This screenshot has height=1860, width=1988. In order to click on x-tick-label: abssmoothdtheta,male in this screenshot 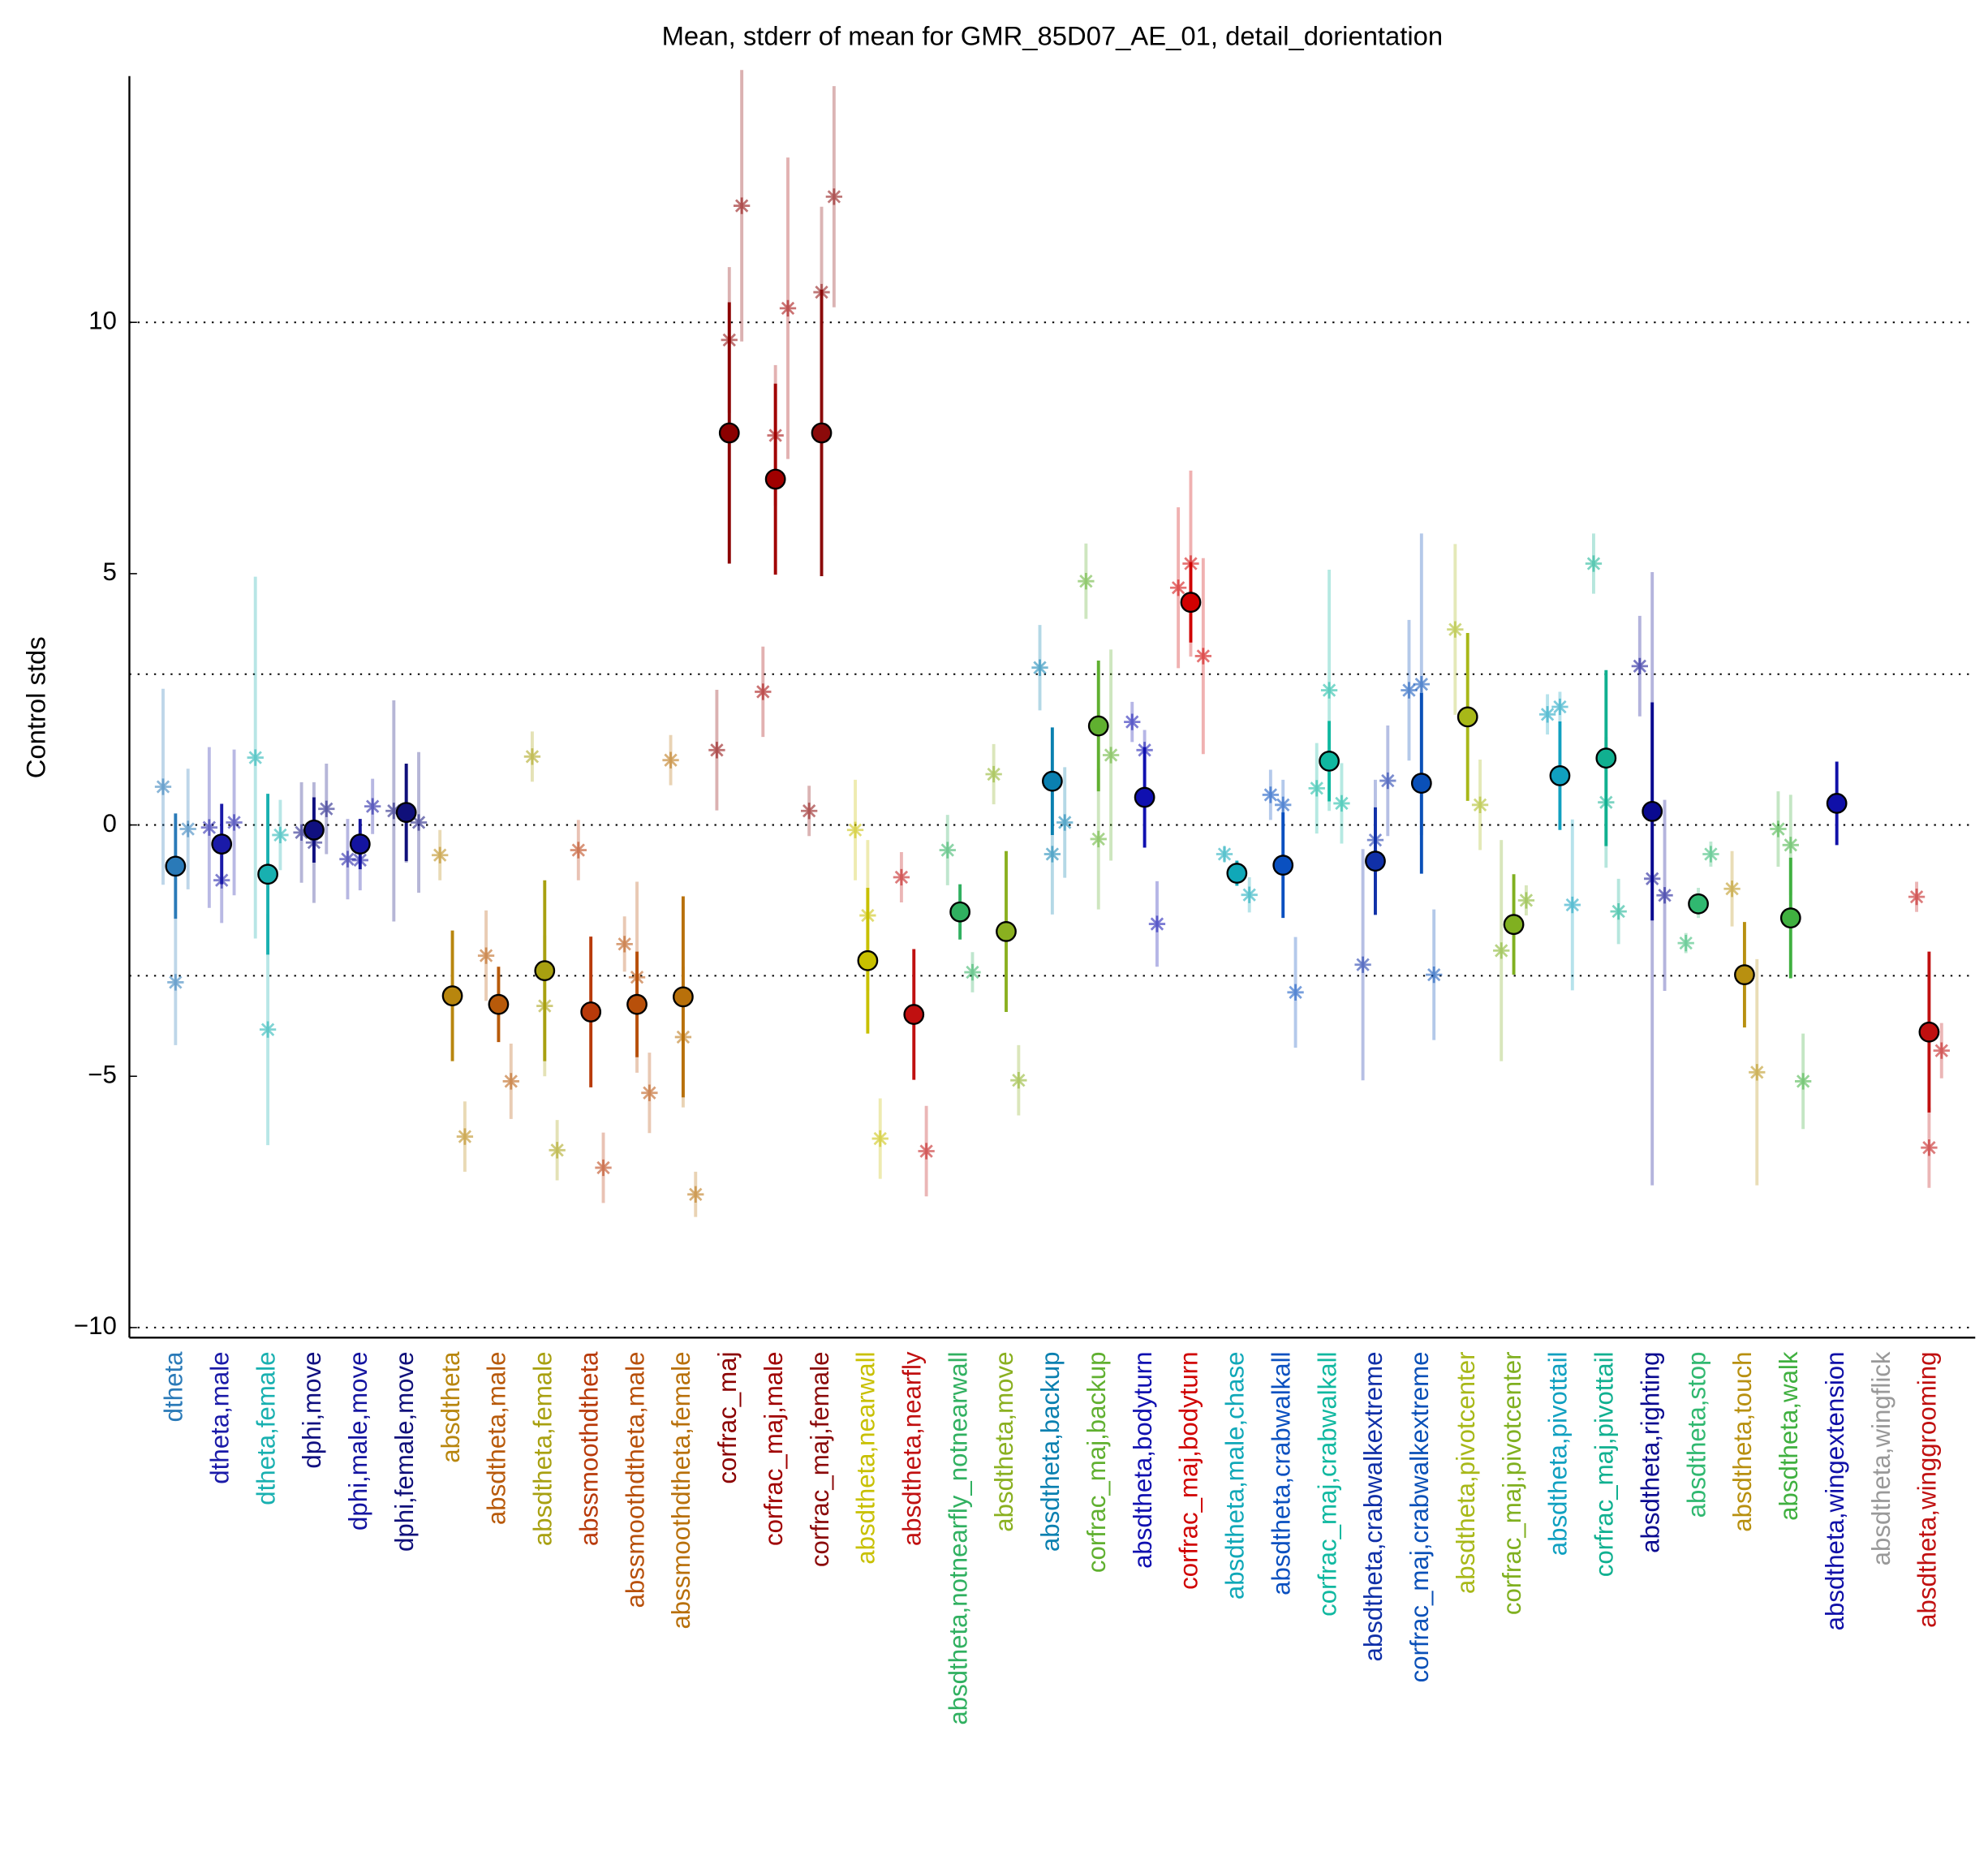, I will do `click(635, 1479)`.